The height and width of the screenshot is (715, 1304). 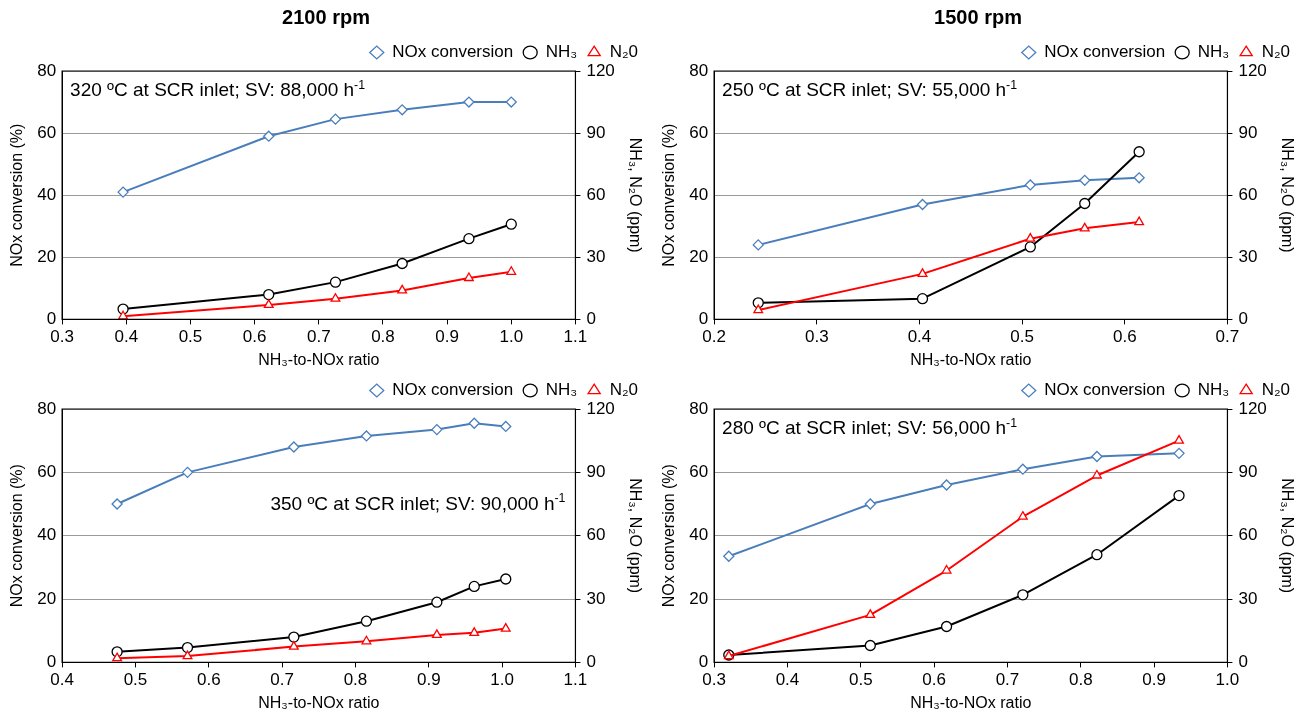 What do you see at coordinates (575, 680) in the screenshot?
I see `x-tick-label: 1.1` at bounding box center [575, 680].